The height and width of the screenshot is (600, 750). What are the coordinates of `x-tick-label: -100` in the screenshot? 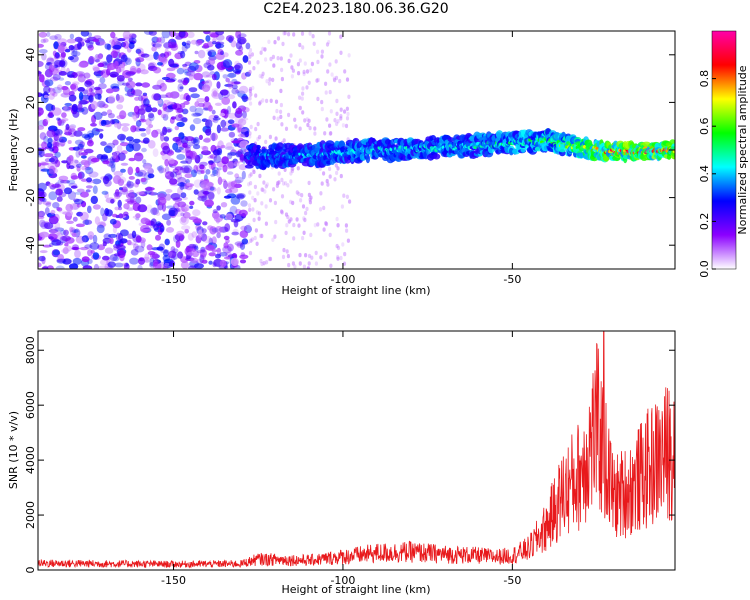 It's located at (342, 279).